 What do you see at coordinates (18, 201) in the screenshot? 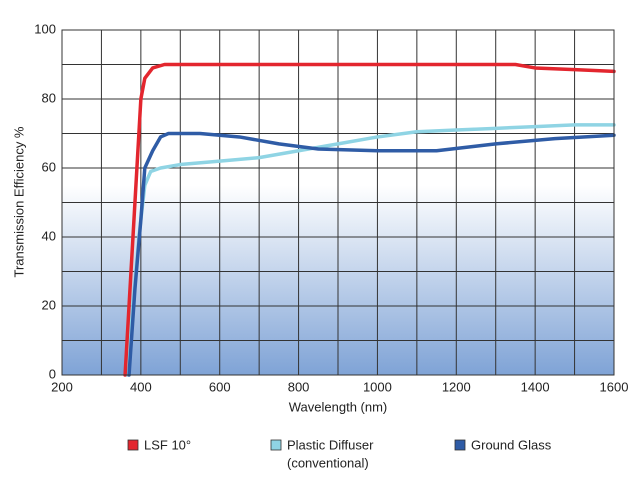
I see `y-axis-label: Transmission Efficiency %` at bounding box center [18, 201].